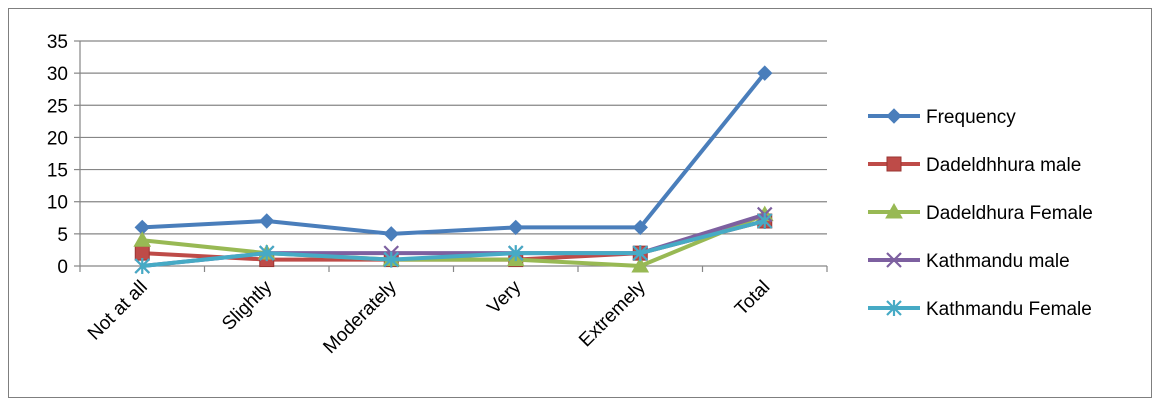 The width and height of the screenshot is (1160, 404). What do you see at coordinates (62, 235) in the screenshot?
I see `y-tick-label: 5` at bounding box center [62, 235].